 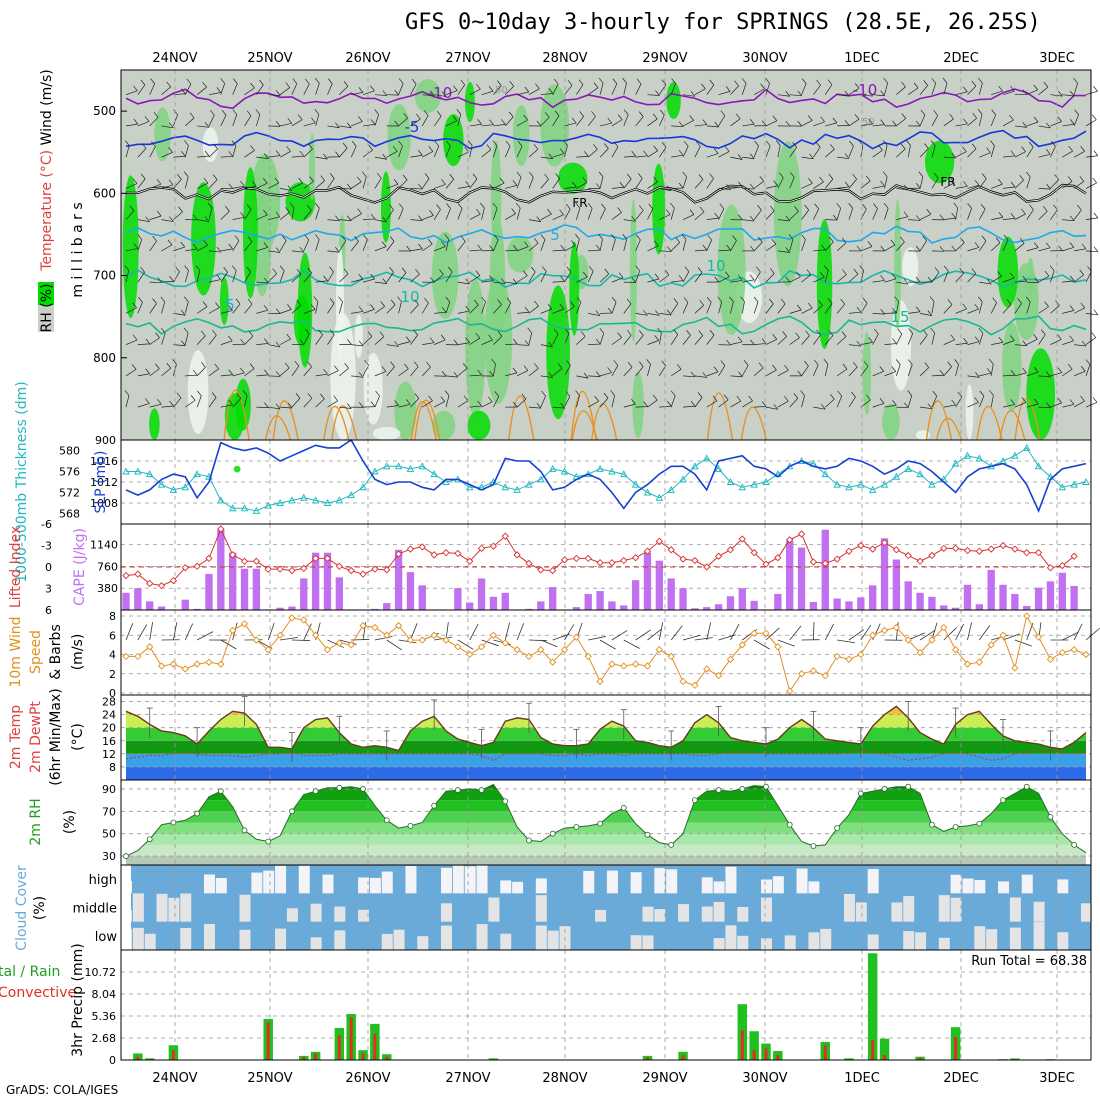 I want to click on run-total-label: Run Total = 68.38, so click(x=1029, y=961).